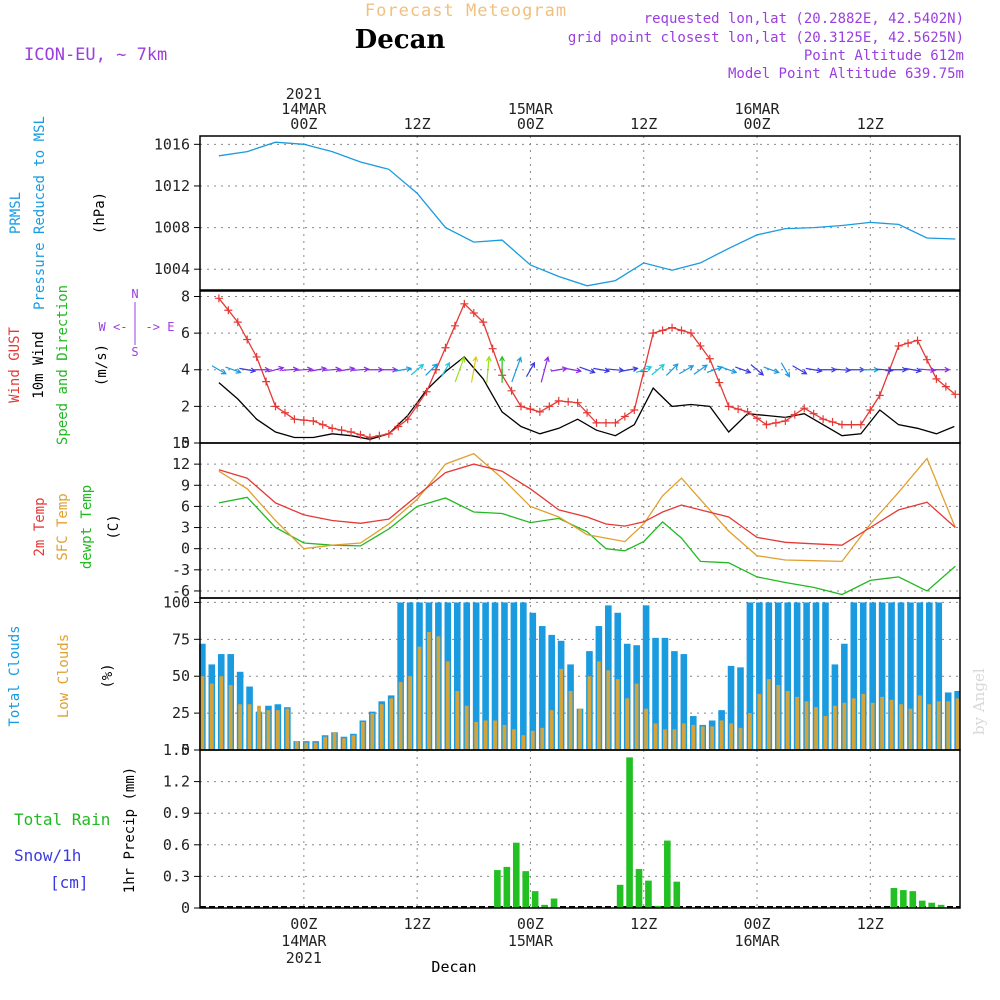  Describe the element at coordinates (181, 570) in the screenshot. I see `ytick-label: -3` at that location.